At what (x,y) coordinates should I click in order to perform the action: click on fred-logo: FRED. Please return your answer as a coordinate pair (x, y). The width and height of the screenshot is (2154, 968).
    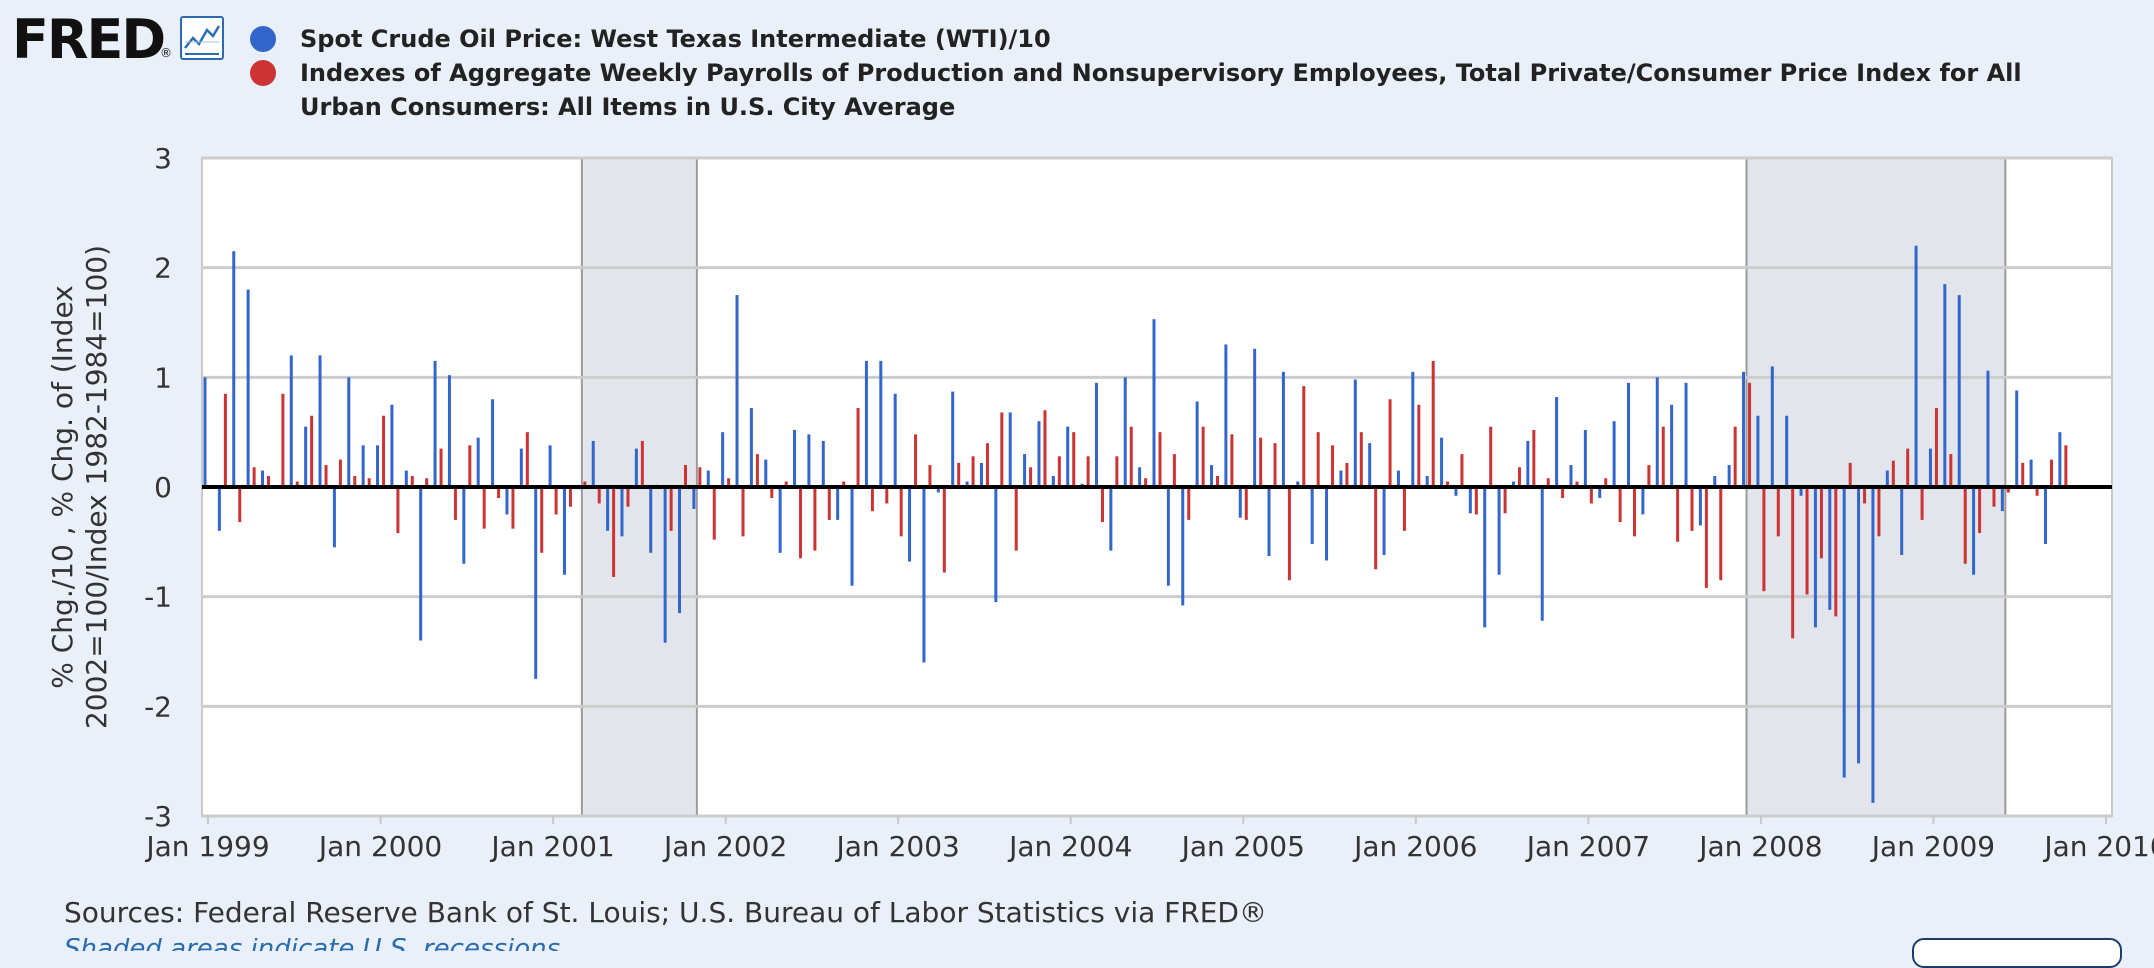
    Looking at the image, I should click on (89, 39).